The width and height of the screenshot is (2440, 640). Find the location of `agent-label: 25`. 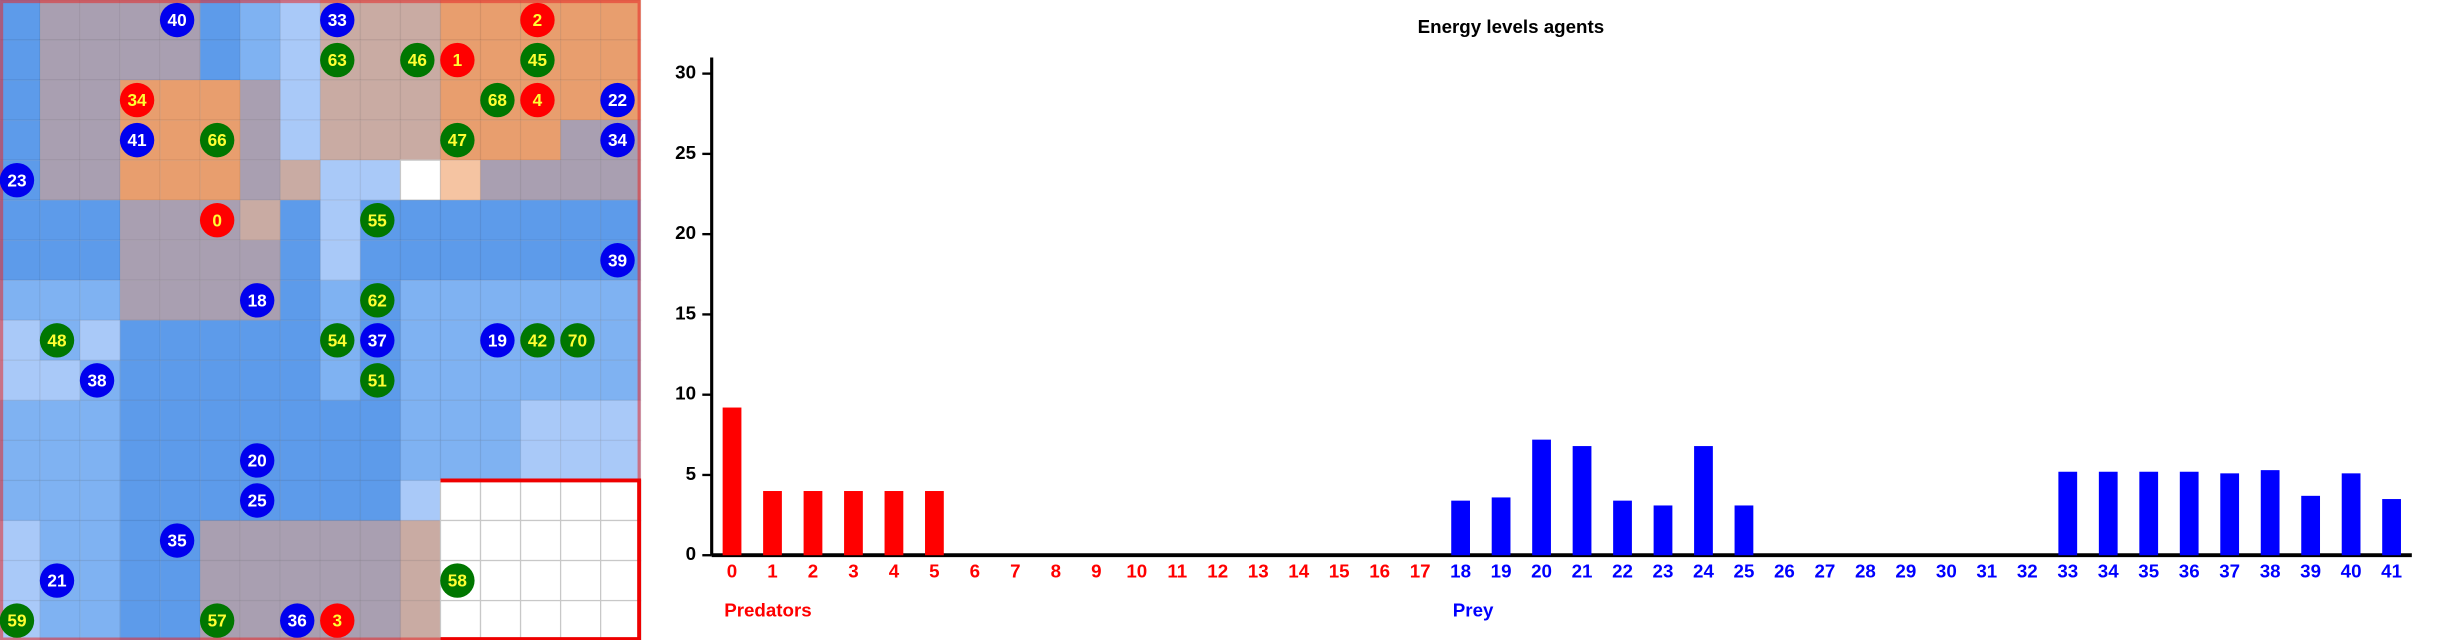

agent-label: 25 is located at coordinates (258, 501).